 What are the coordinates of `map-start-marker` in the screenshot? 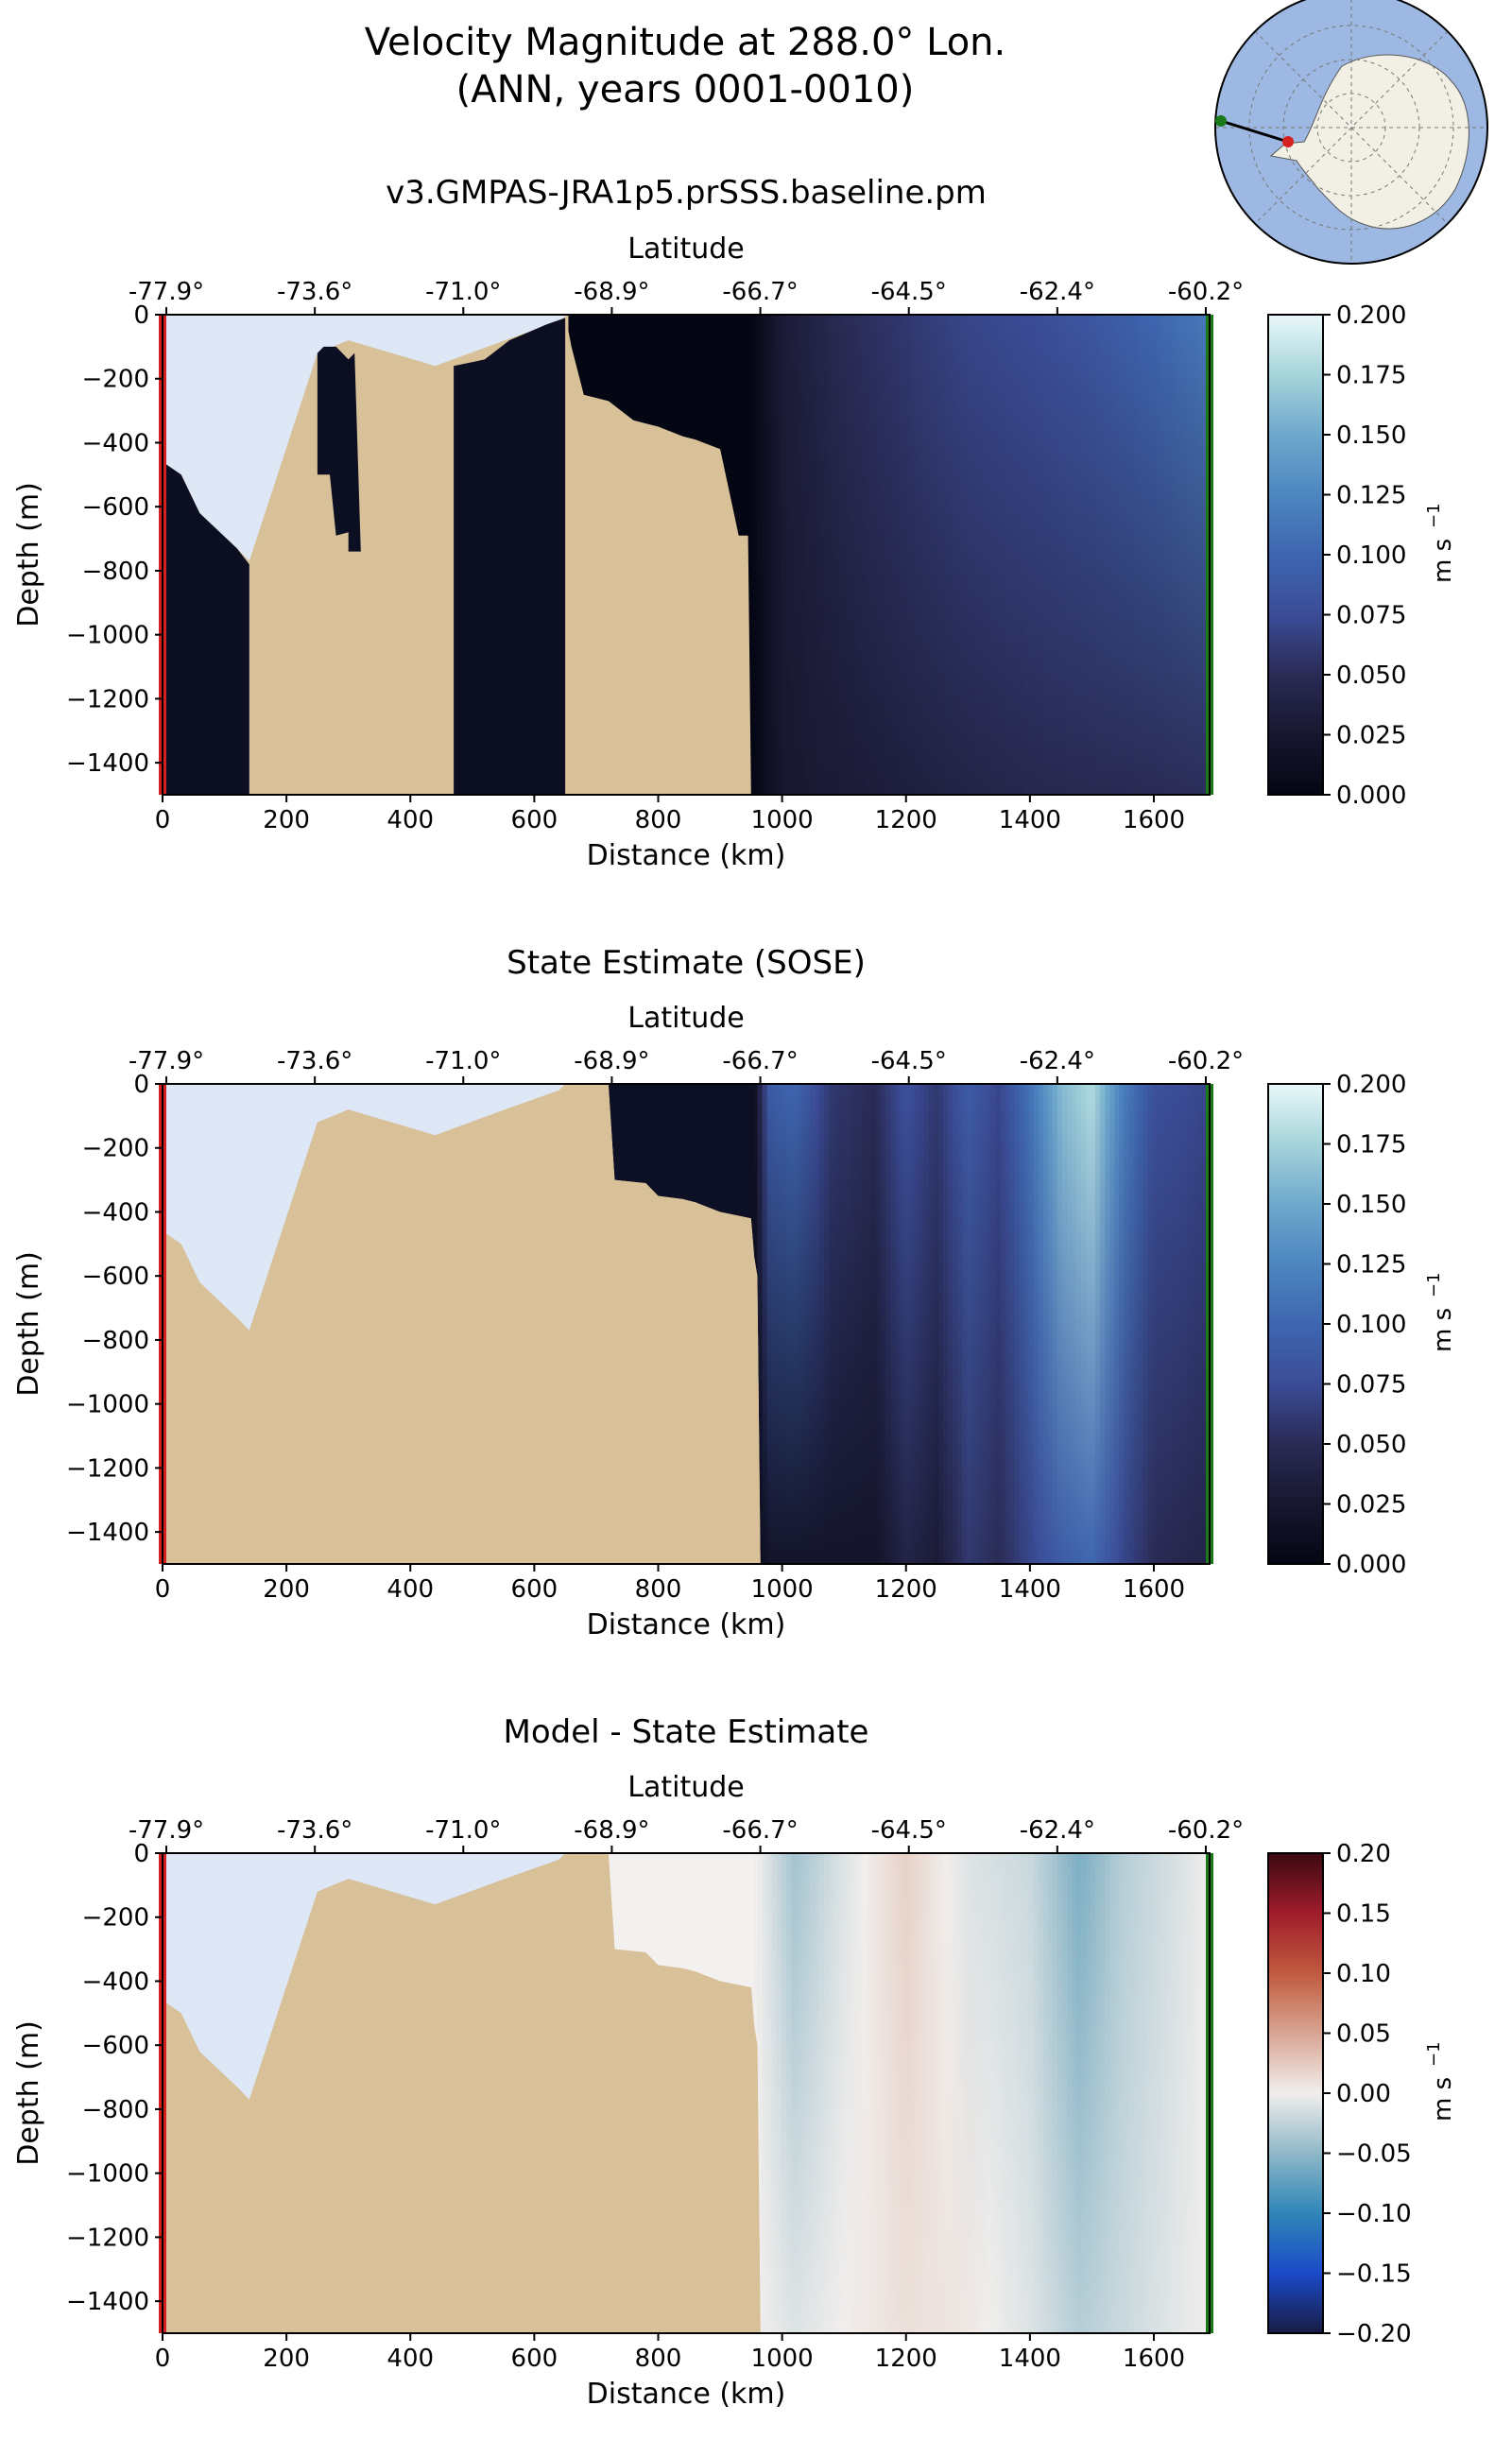 It's located at (1288, 141).